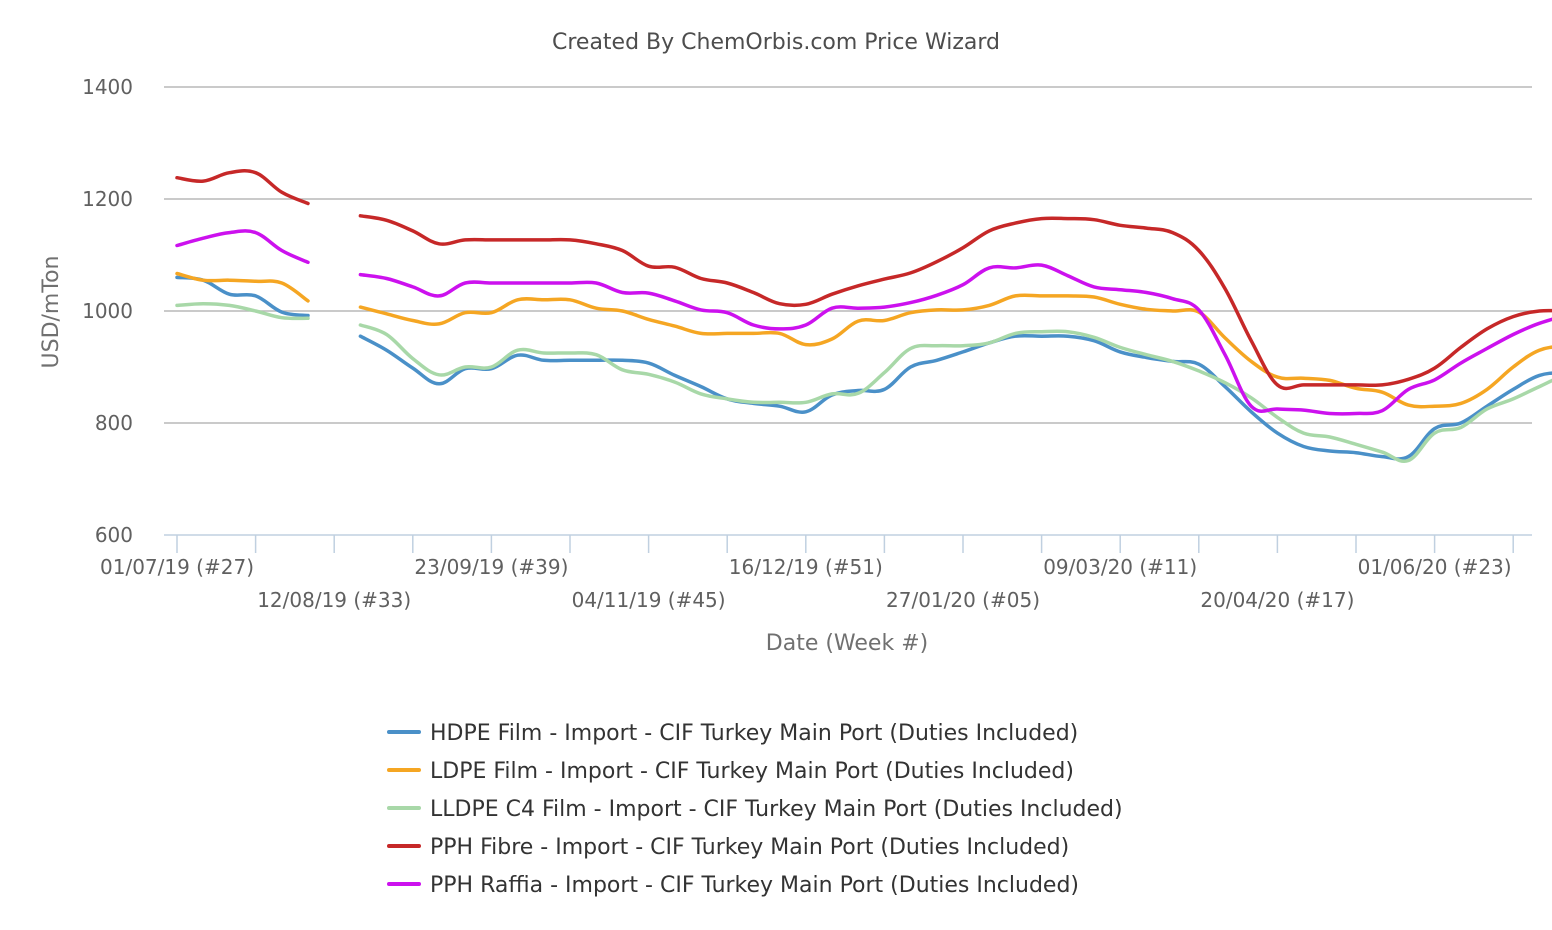 Image resolution: width=1552 pixels, height=930 pixels. I want to click on y-axis-title: USD/mTon, so click(51, 312).